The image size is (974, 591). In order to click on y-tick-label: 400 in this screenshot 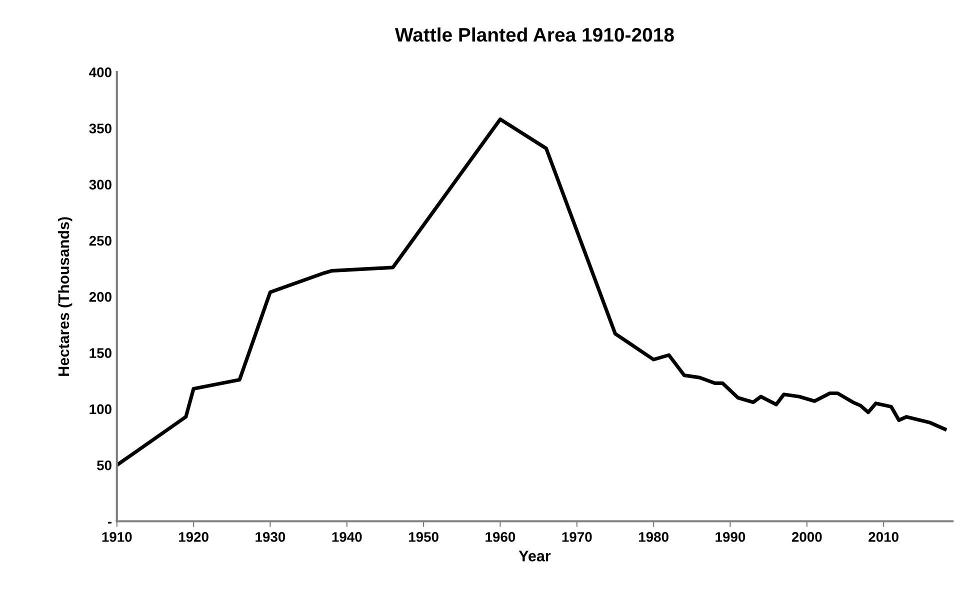, I will do `click(100, 72)`.